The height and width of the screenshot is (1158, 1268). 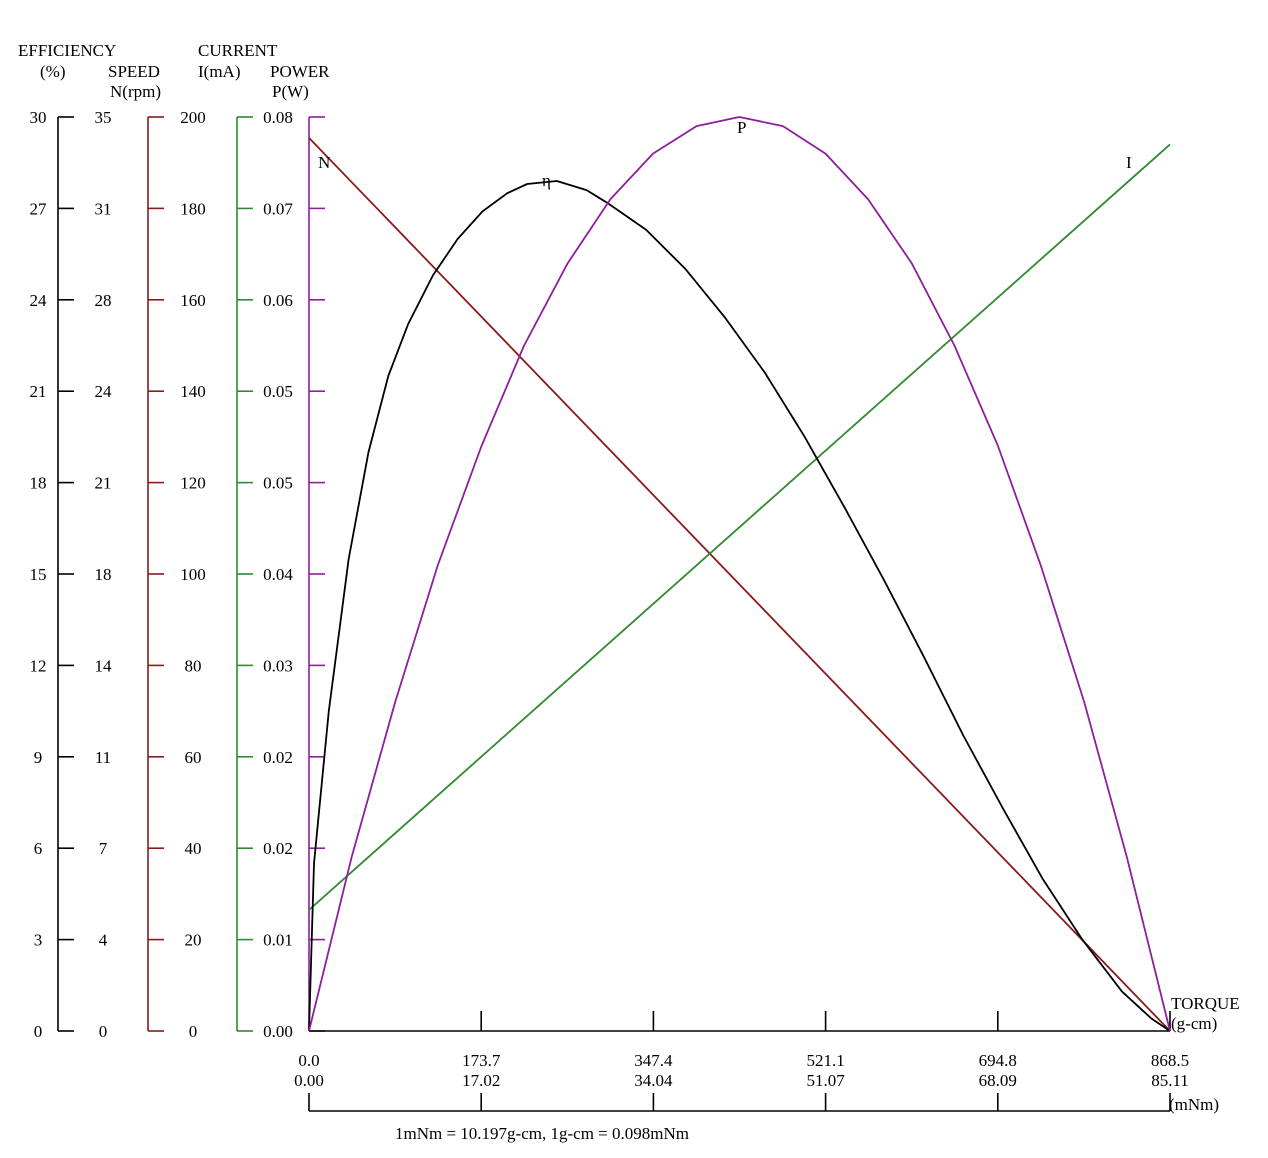 I want to click on current-tick-label: 120, so click(x=193, y=483).